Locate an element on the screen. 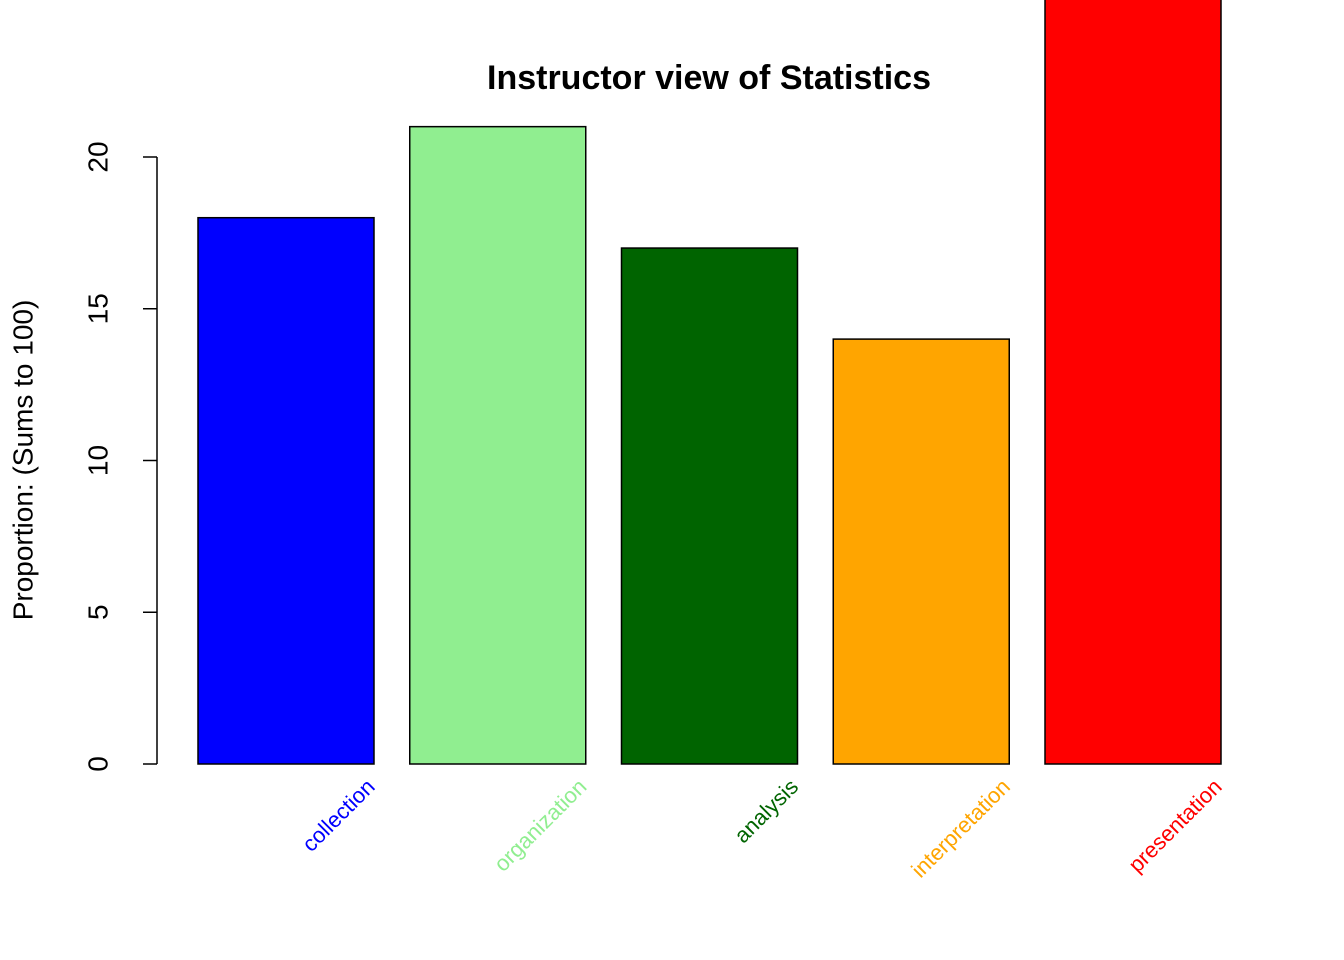  y-tick-label: 5 is located at coordinates (97, 612).